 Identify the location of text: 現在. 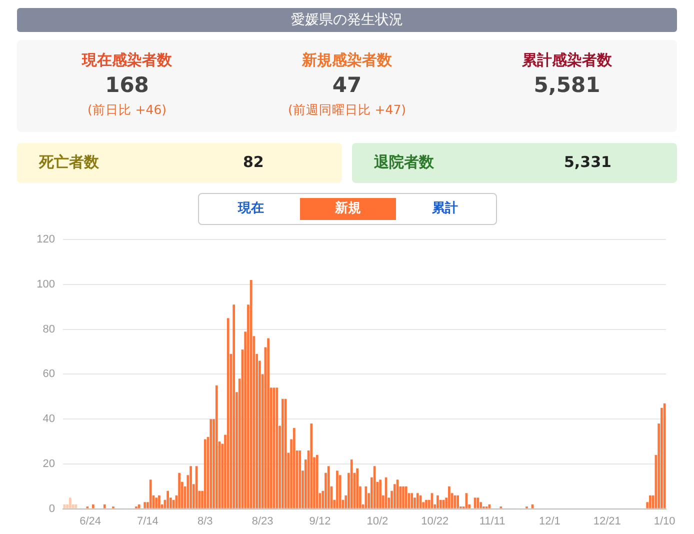
(250, 209).